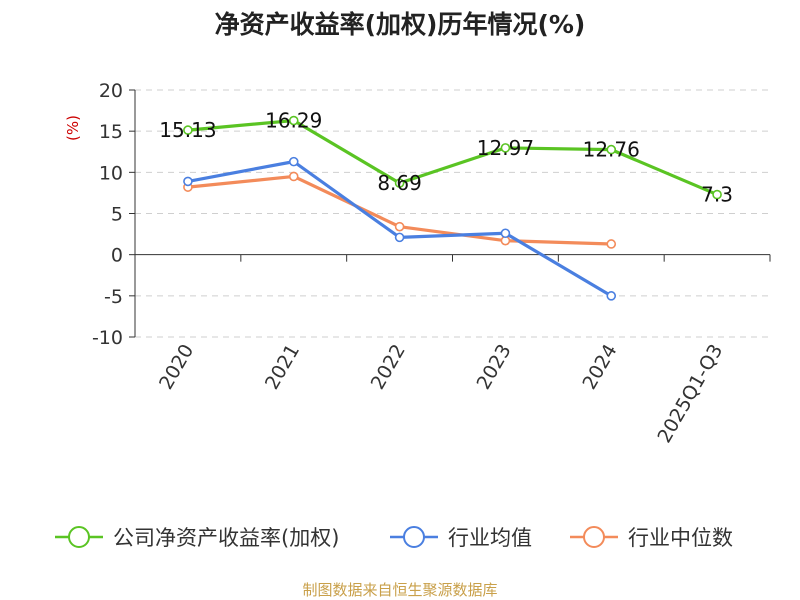 Image resolution: width=800 pixels, height=600 pixels. Describe the element at coordinates (117, 215) in the screenshot. I see `y-tick-label: 5` at that location.